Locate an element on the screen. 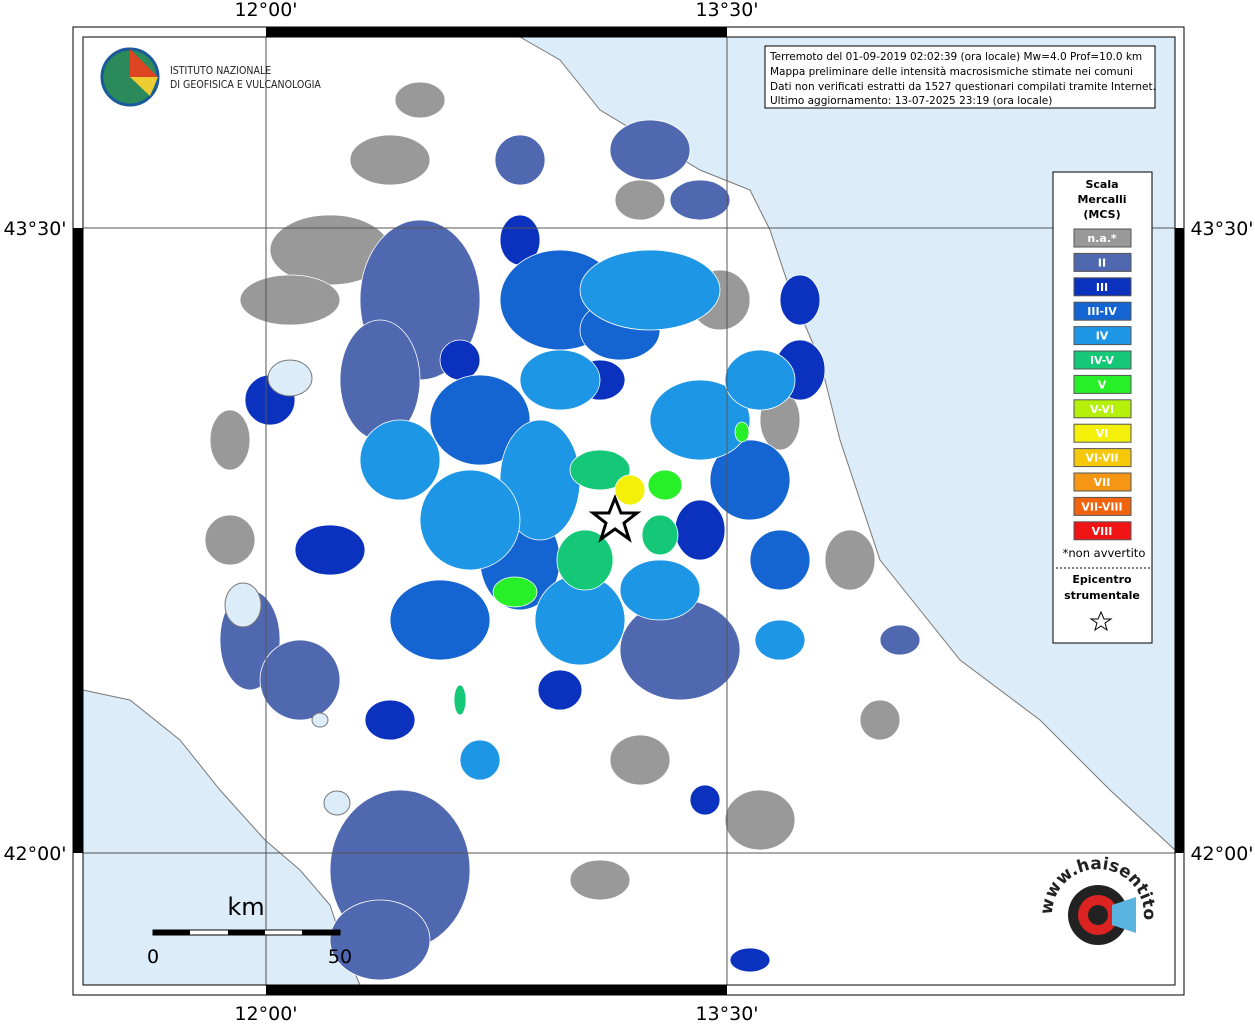 Image resolution: width=1255 pixels, height=1024 pixels. legend-label: VII is located at coordinates (1102, 482).